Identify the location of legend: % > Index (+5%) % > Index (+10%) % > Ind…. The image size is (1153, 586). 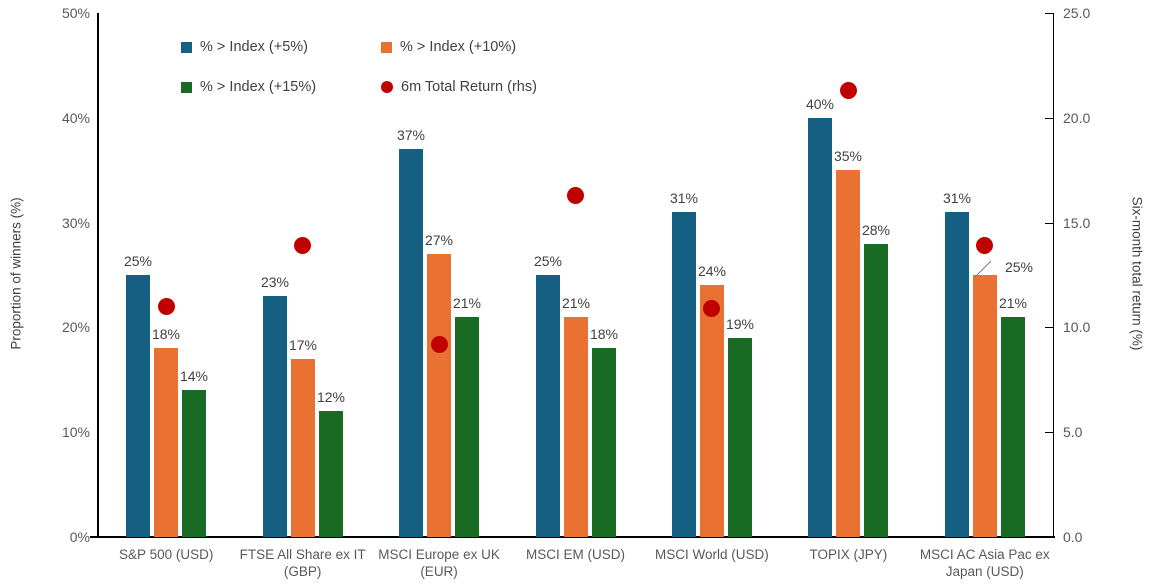
(421, 67).